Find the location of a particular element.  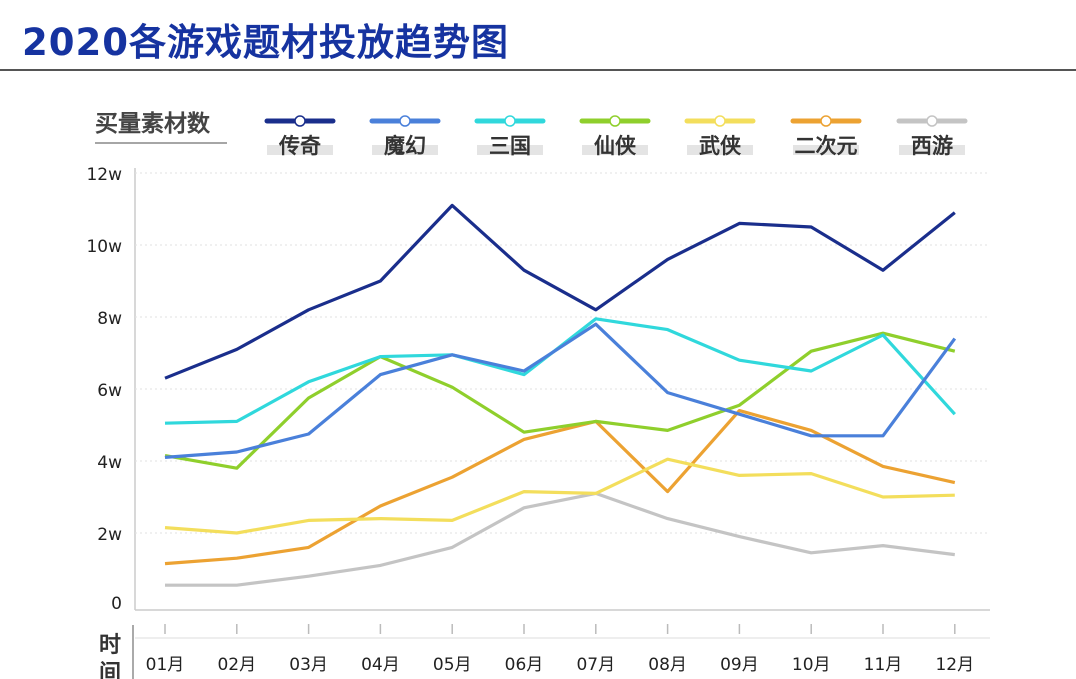

x-tick-label: 12月 is located at coordinates (954, 665).